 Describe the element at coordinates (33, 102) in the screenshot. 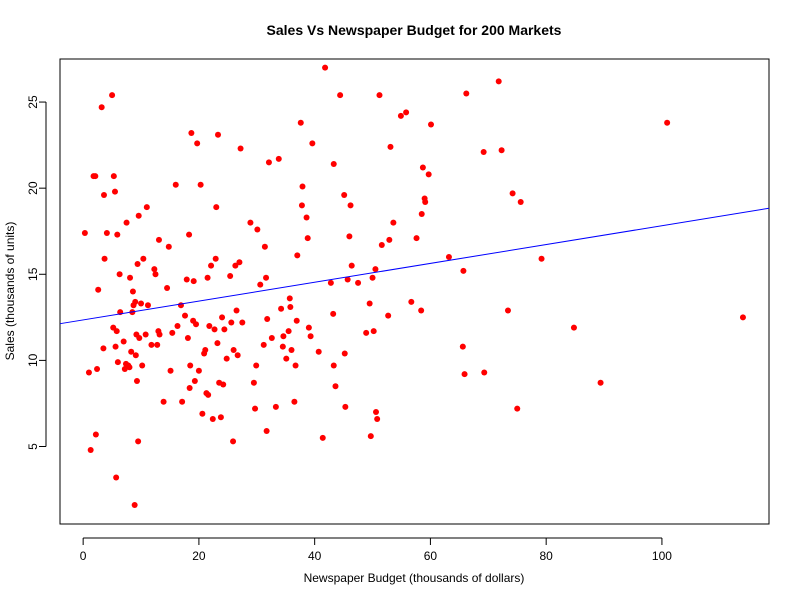

I see `y-tick-label: 25` at that location.